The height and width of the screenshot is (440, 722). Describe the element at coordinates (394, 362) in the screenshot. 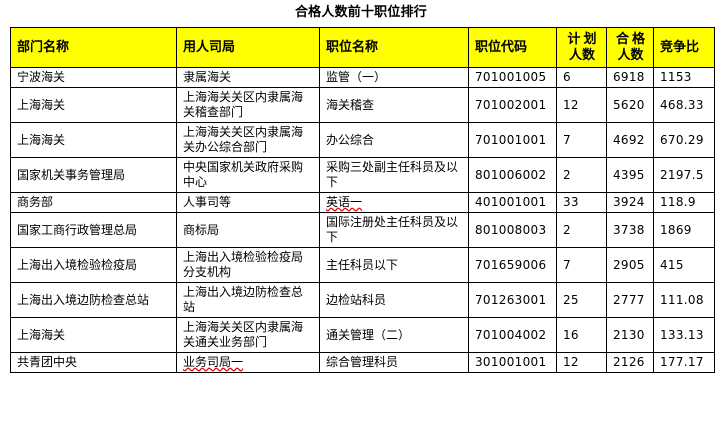

I see `cell-post: 综合管理科员` at that location.